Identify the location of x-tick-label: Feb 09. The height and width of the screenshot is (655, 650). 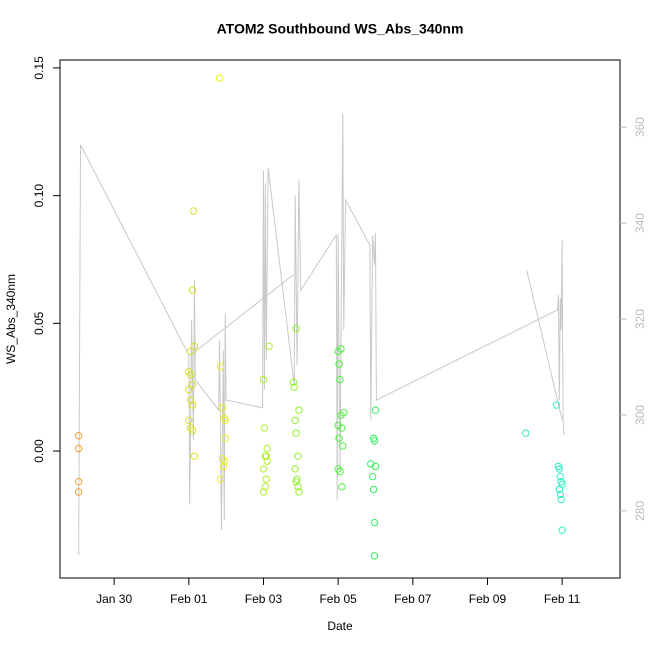
(488, 599).